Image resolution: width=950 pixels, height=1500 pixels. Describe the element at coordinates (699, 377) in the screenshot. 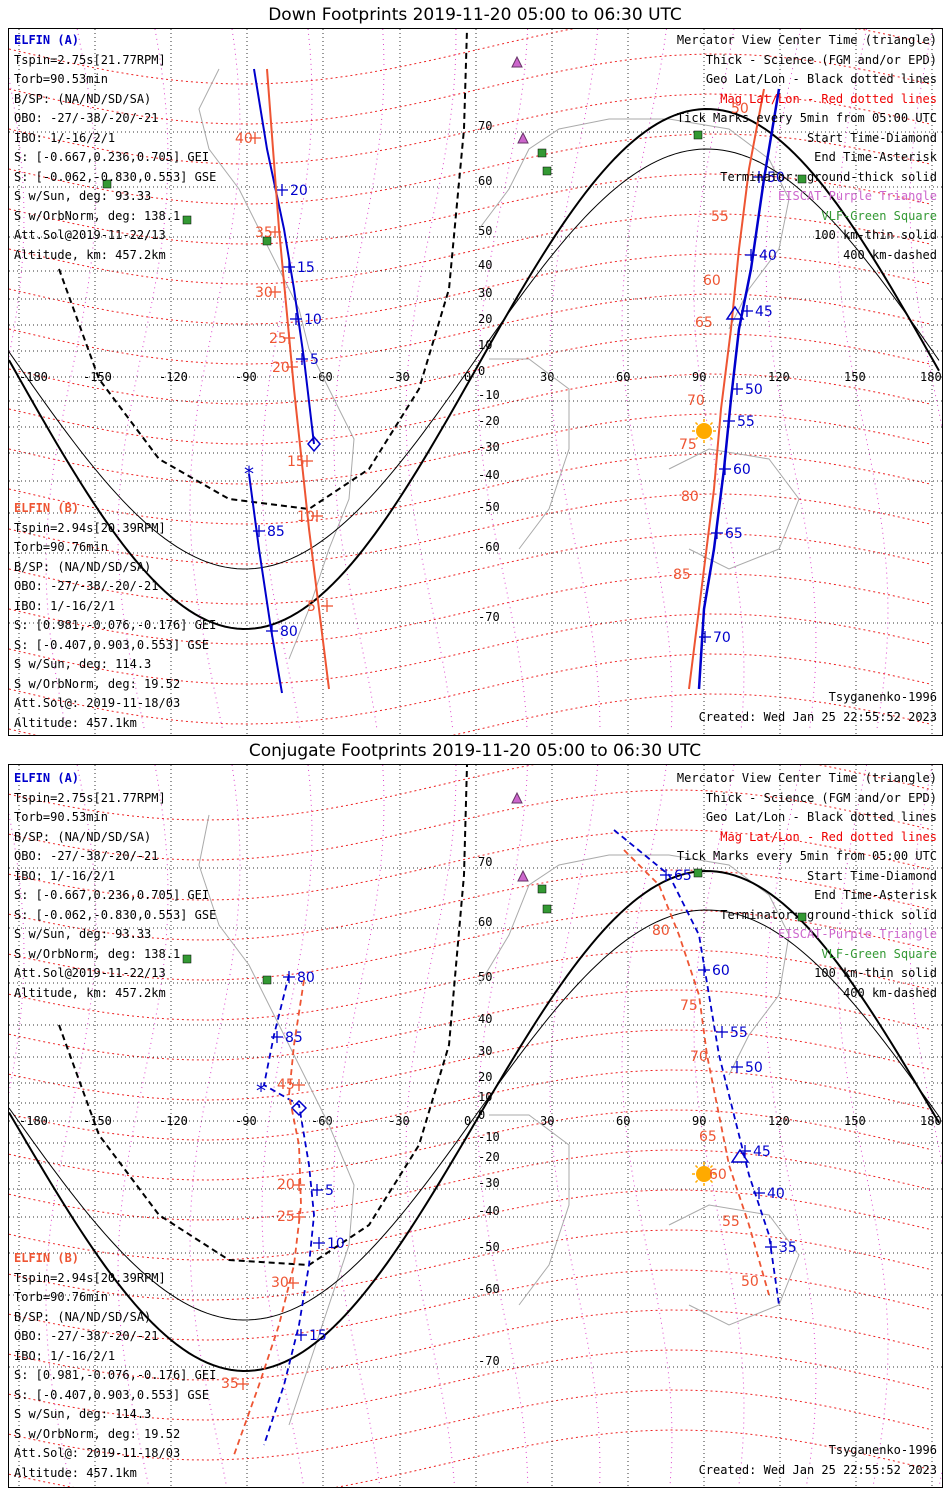

I see `lon-label: 90` at that location.